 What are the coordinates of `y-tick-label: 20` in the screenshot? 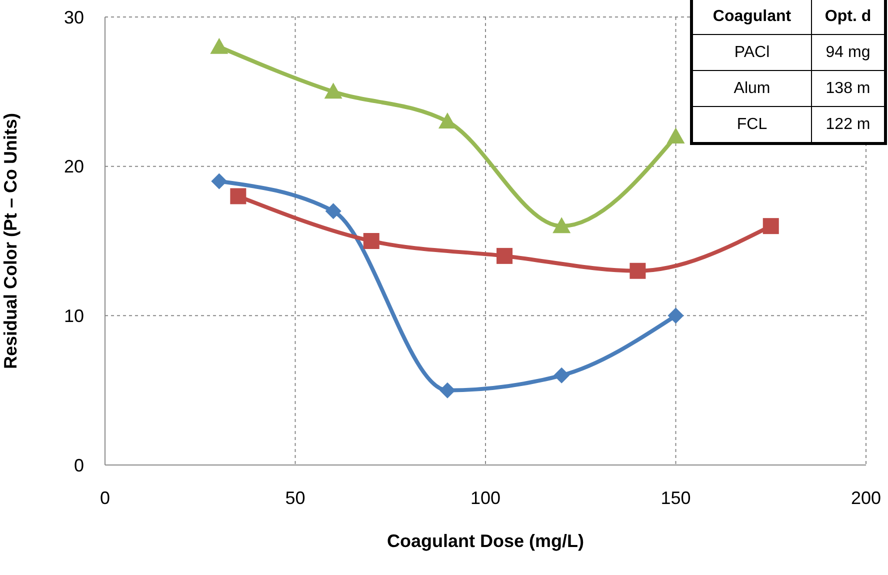 It's located at (74, 166).